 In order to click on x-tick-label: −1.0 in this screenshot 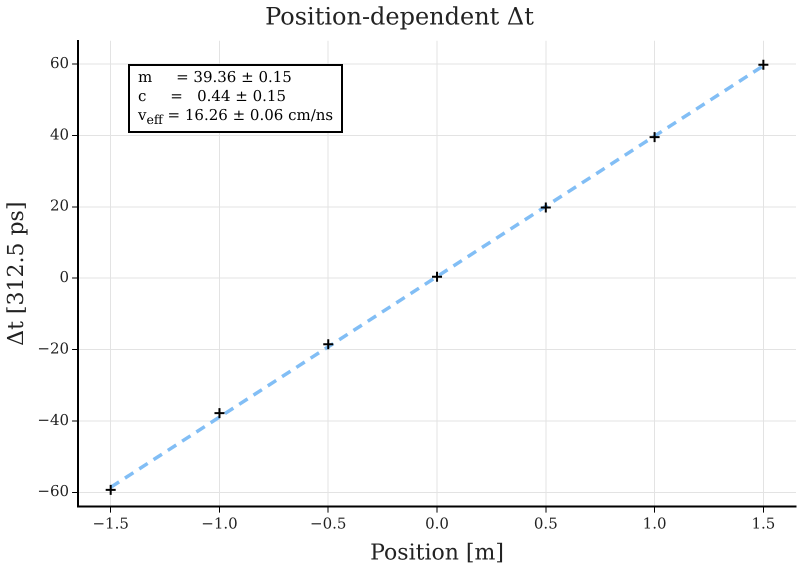, I will do `click(219, 523)`.